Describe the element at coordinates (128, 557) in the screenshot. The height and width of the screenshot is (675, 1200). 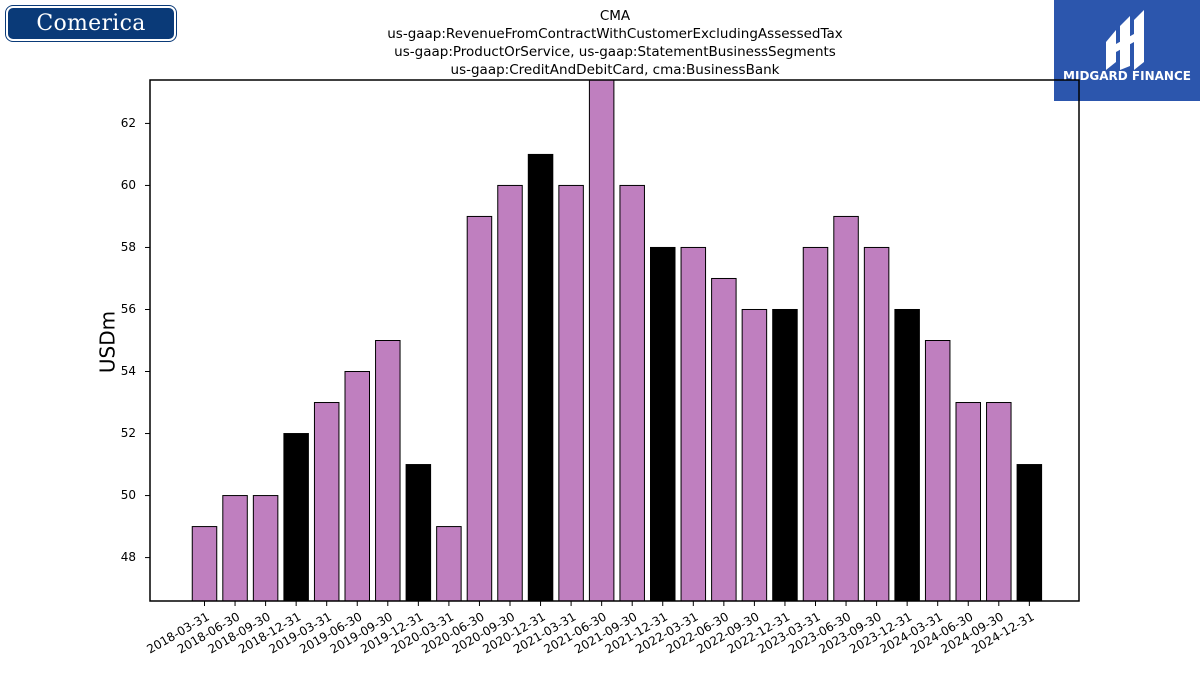
I see `y-tick-label: 48` at that location.